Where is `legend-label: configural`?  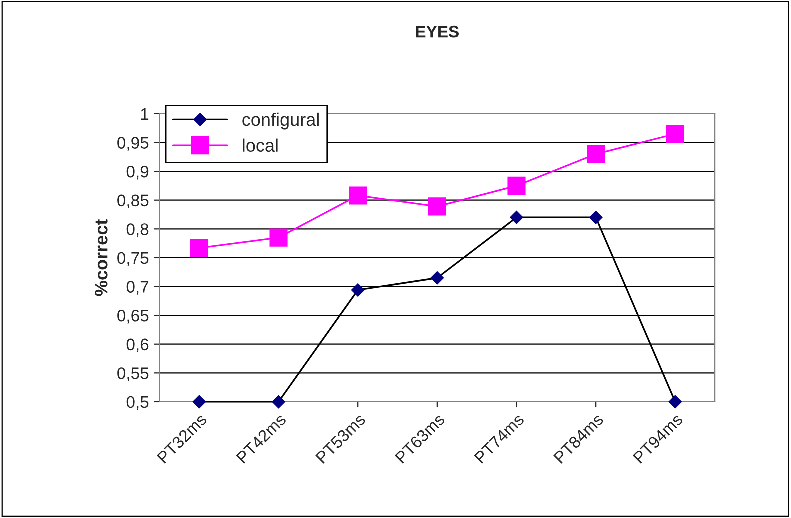
legend-label: configural is located at coordinates (280, 121).